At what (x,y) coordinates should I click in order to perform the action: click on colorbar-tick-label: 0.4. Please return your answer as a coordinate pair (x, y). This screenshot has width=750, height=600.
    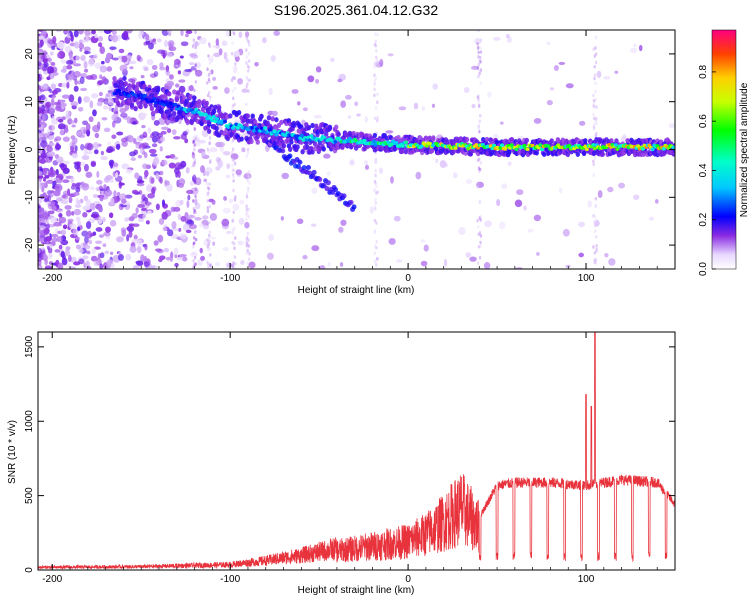
    Looking at the image, I should click on (703, 170).